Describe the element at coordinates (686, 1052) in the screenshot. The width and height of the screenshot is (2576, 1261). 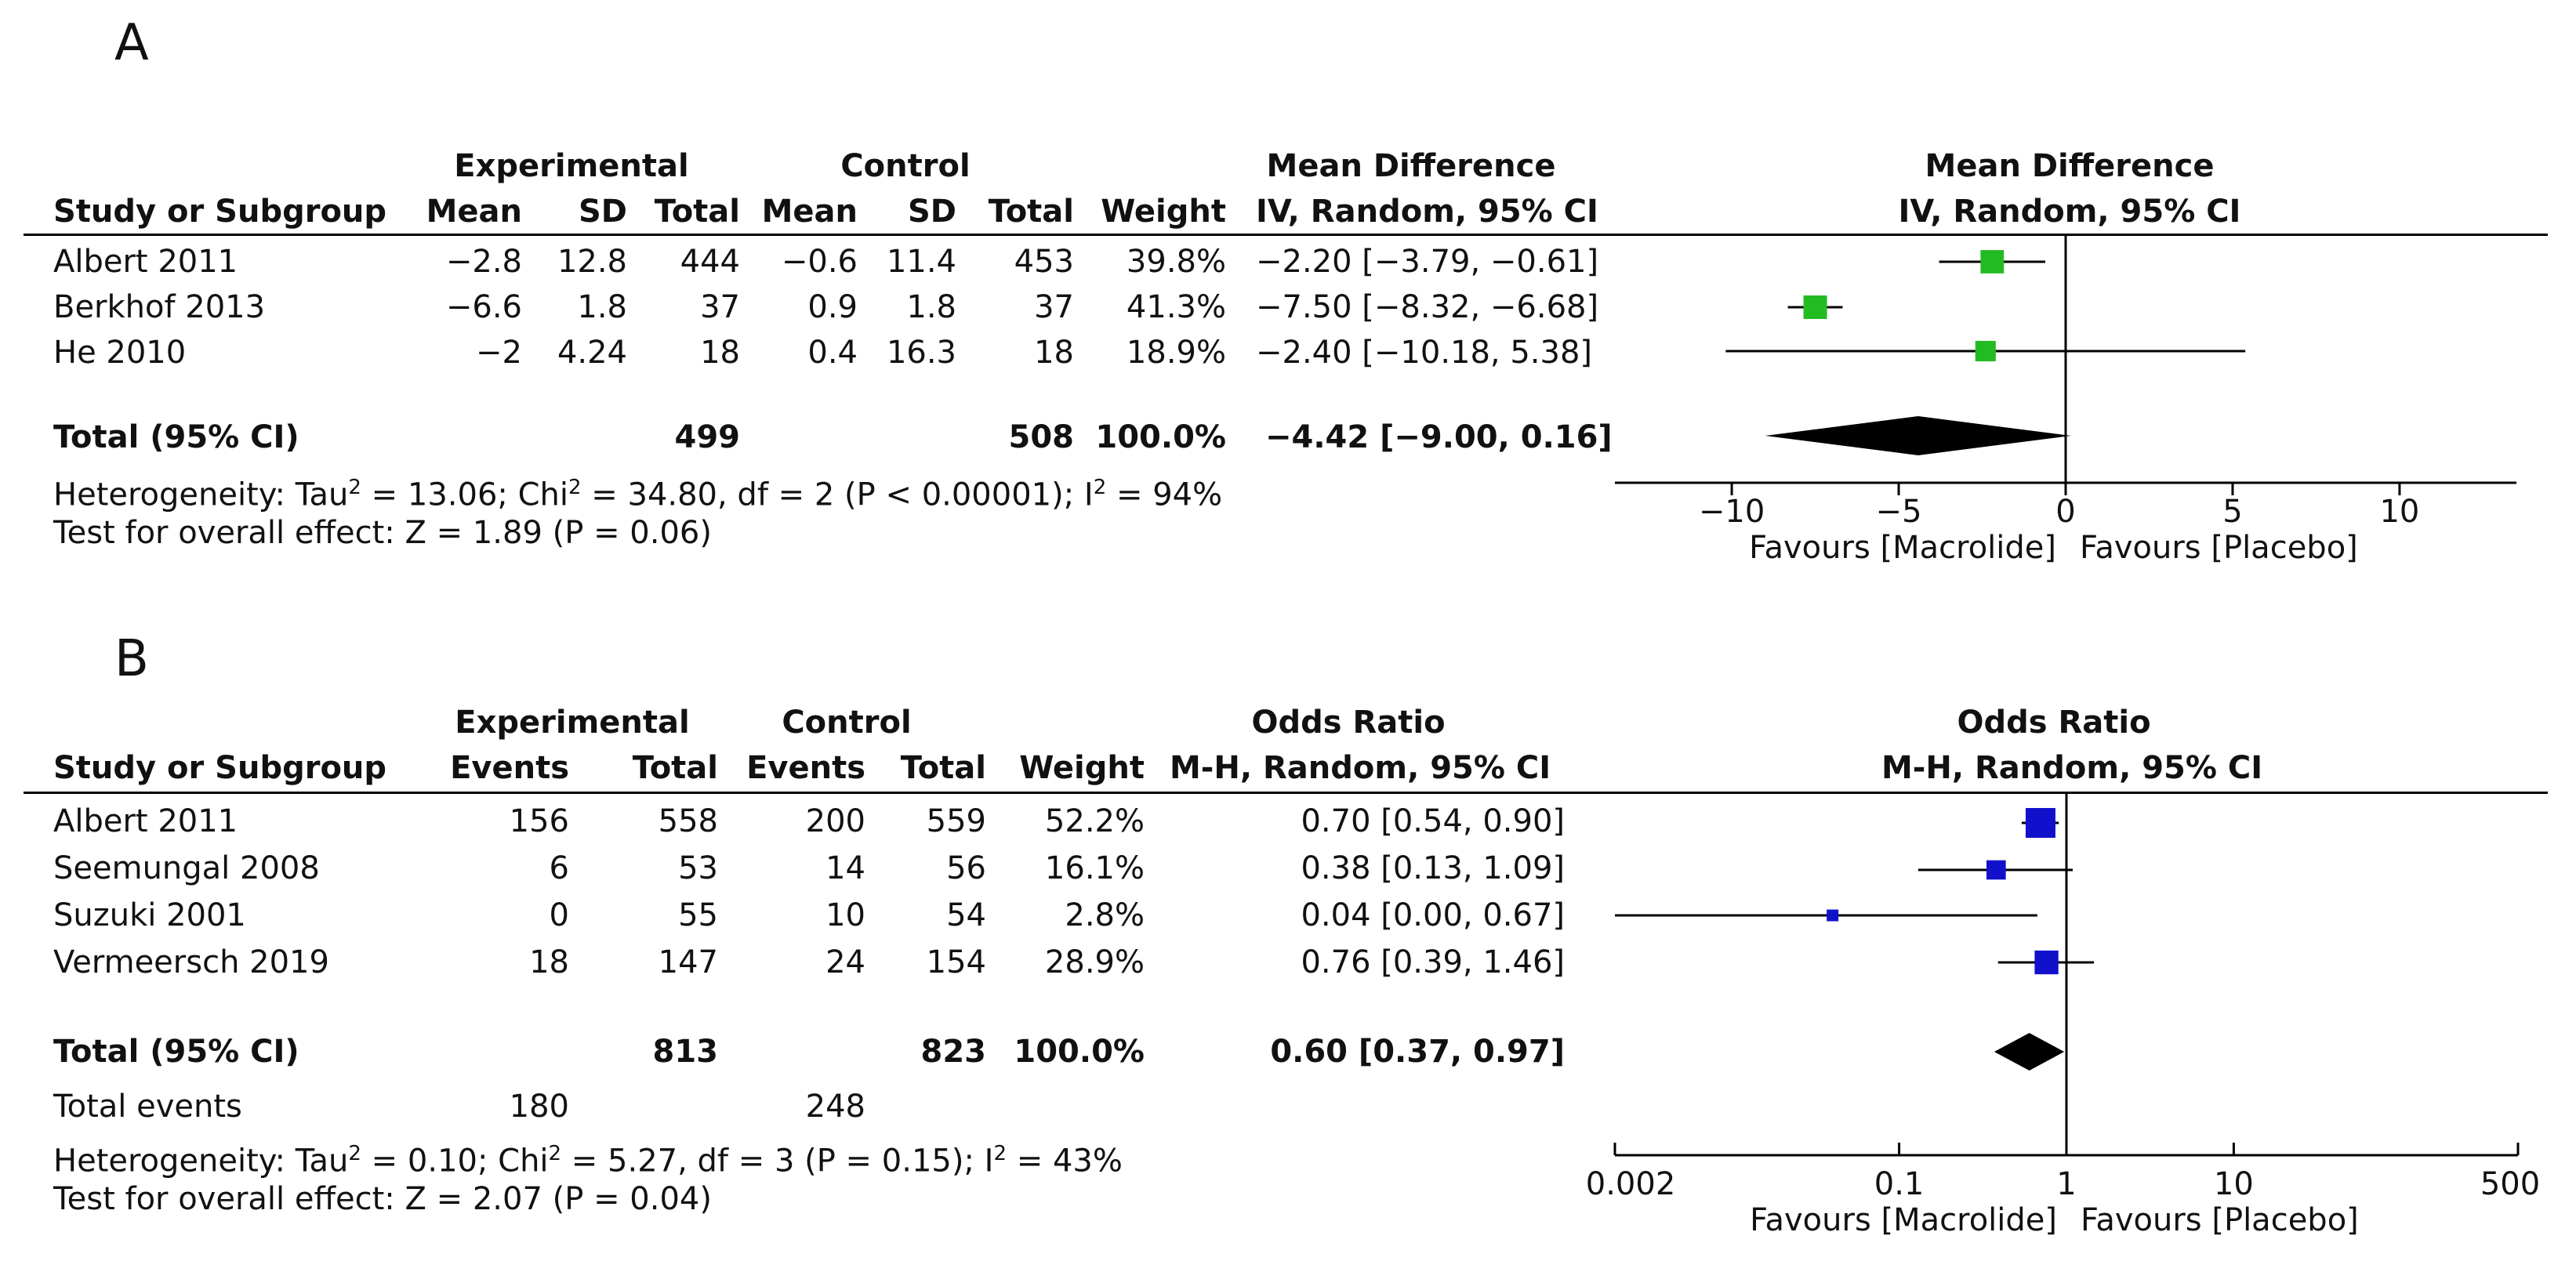
I see `b-total-e-total: 813` at that location.